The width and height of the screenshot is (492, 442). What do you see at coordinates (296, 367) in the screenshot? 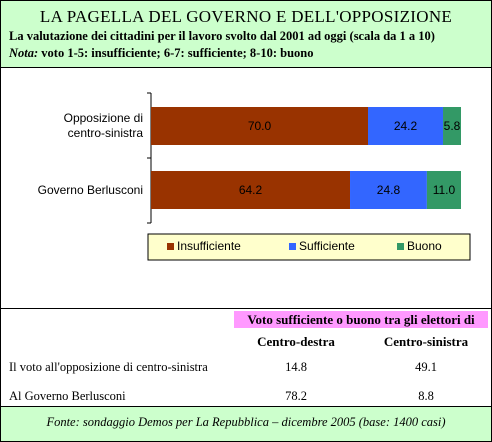
I see `cell: 14.8` at bounding box center [296, 367].